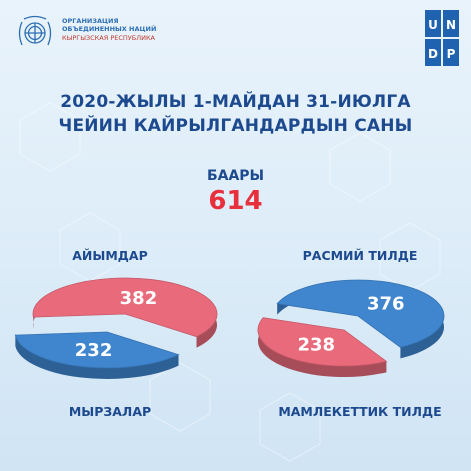  I want to click on undp-logo: U N D P, so click(442, 38).